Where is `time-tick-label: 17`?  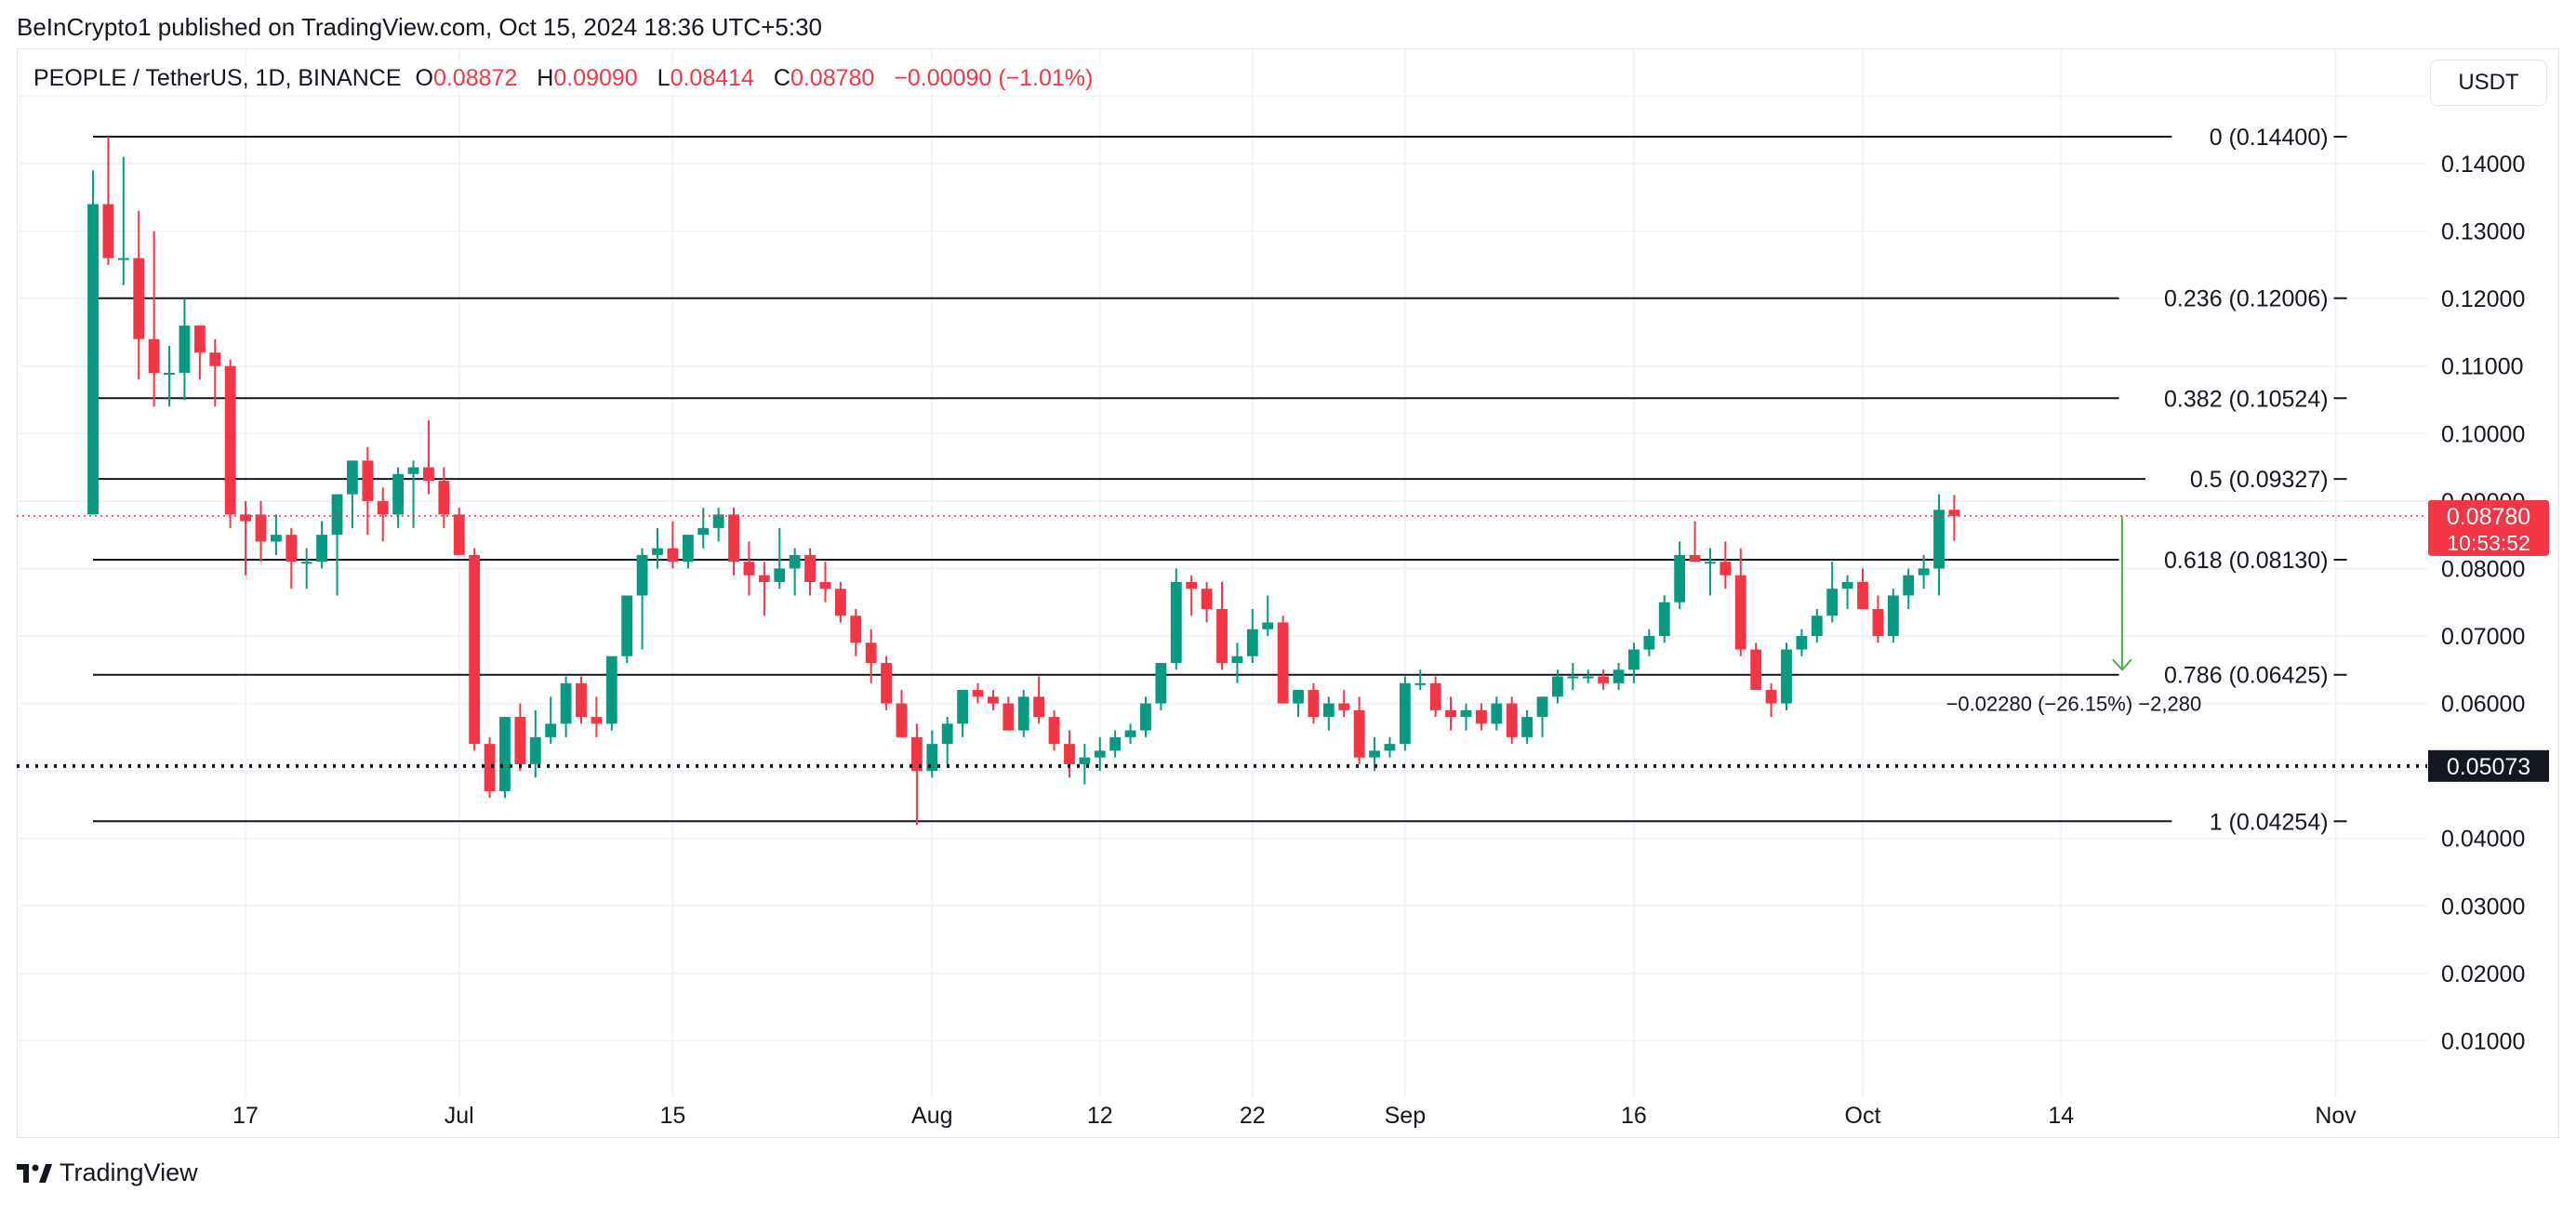
time-tick-label: 17 is located at coordinates (245, 1116).